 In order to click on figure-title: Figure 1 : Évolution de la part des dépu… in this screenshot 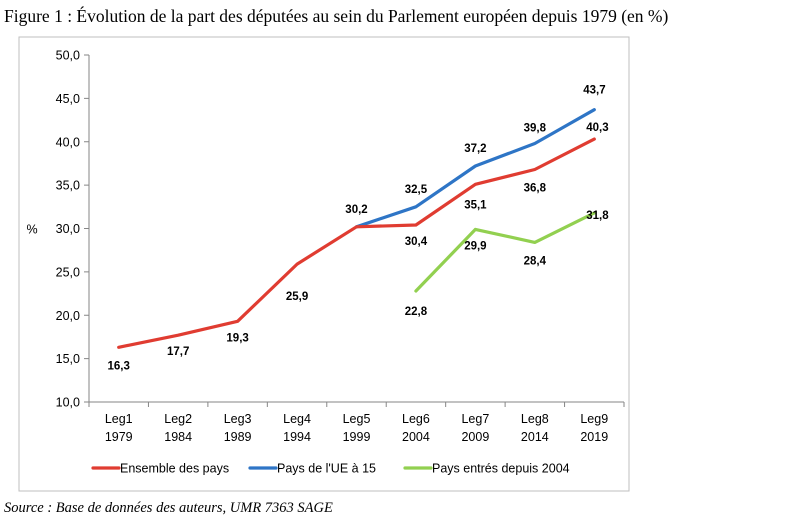, I will do `click(336, 16)`.